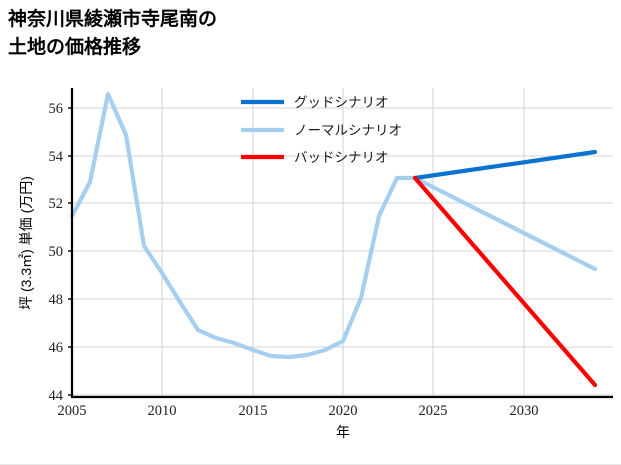 This screenshot has height=465, width=621. Describe the element at coordinates (348, 130) in the screenshot. I see `legend-label-normal: ノーマルシナリオ` at that location.